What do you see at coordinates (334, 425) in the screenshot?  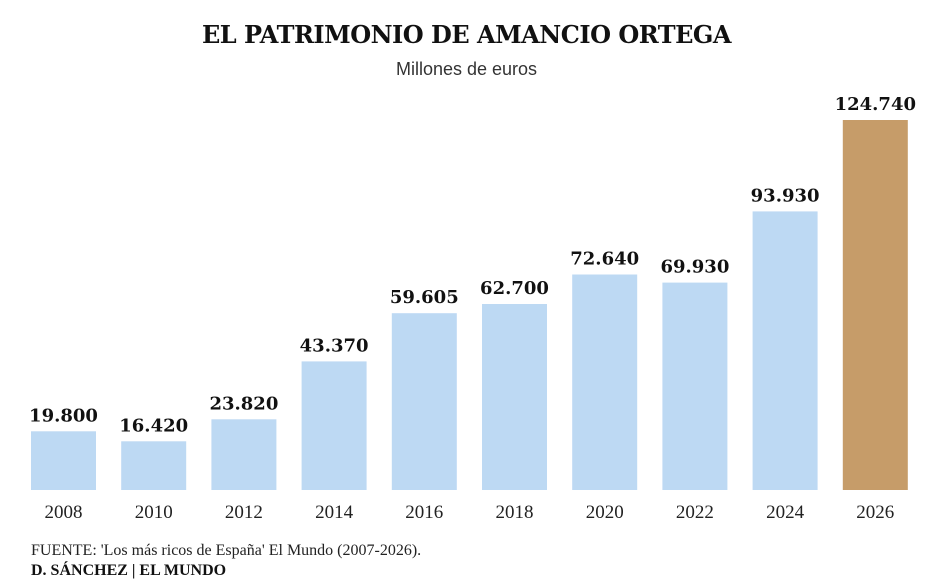 I see `bar-2014` at bounding box center [334, 425].